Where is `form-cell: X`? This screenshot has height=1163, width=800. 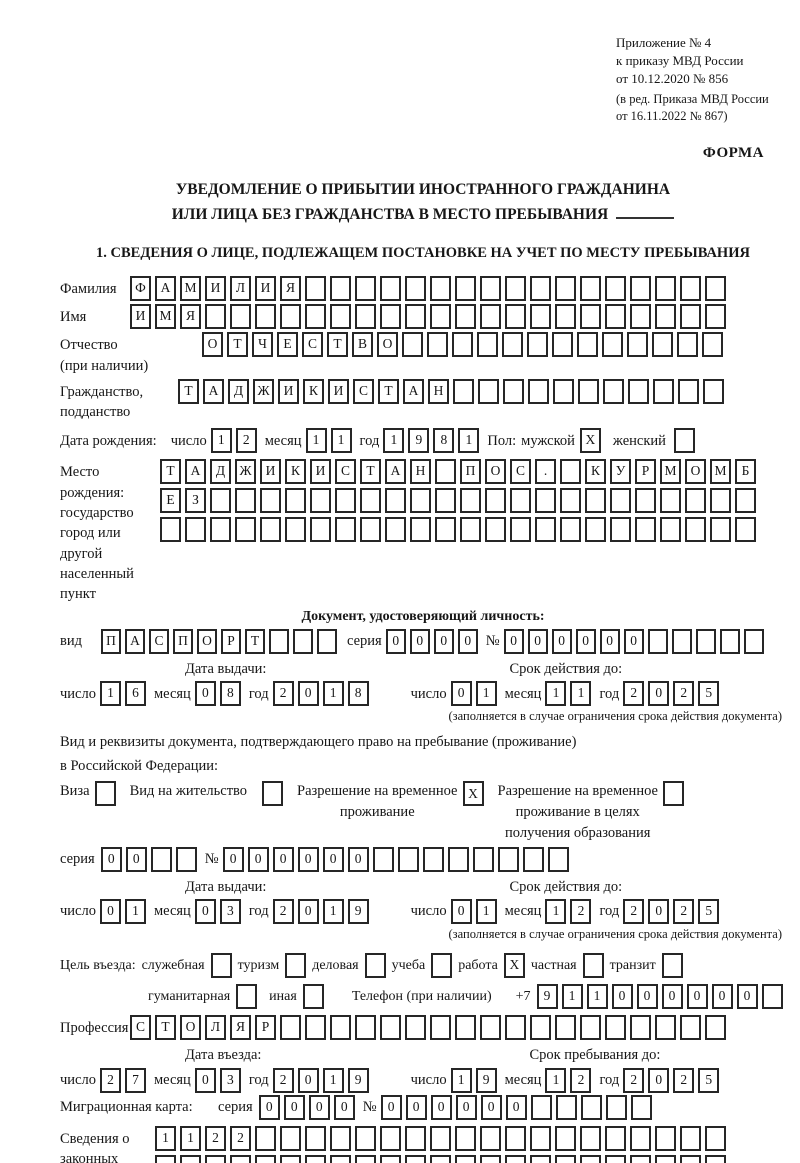 form-cell: X is located at coordinates (590, 441).